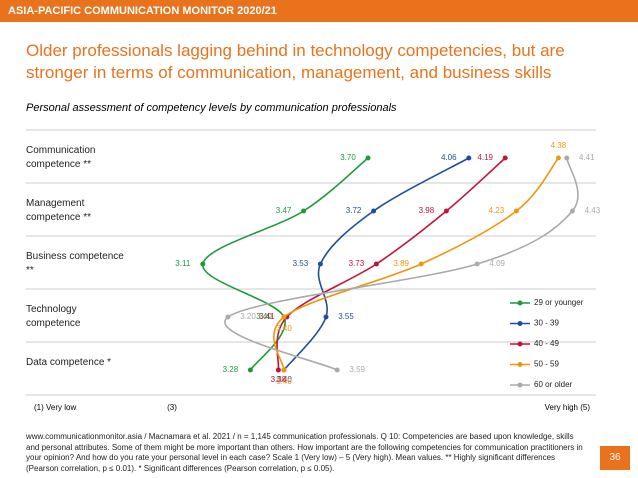 Image resolution: width=638 pixels, height=478 pixels. Describe the element at coordinates (357, 369) in the screenshot. I see `value-label: 3.59` at that location.